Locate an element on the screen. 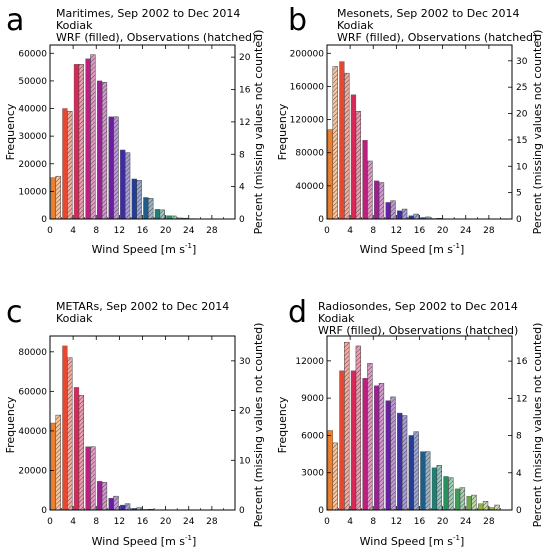  y-tick-label: 160000 is located at coordinates (307, 87).